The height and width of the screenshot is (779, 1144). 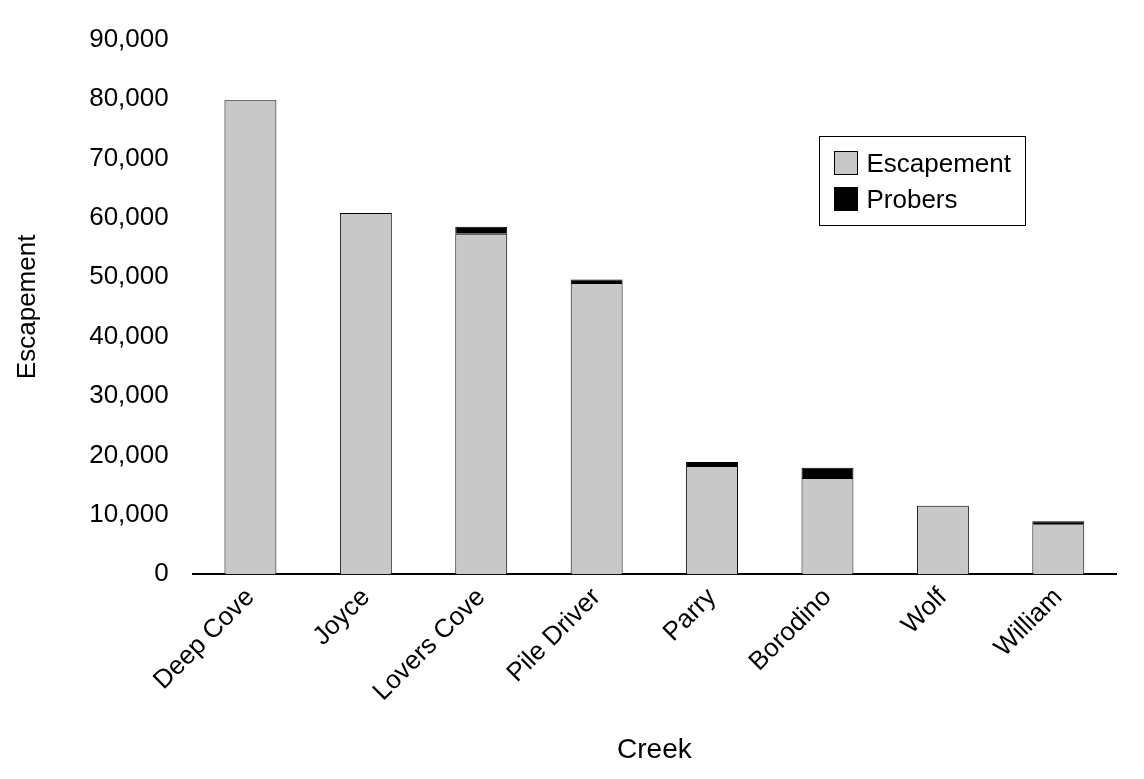 What do you see at coordinates (25, 306) in the screenshot?
I see `y-axis-title: Escapement` at bounding box center [25, 306].